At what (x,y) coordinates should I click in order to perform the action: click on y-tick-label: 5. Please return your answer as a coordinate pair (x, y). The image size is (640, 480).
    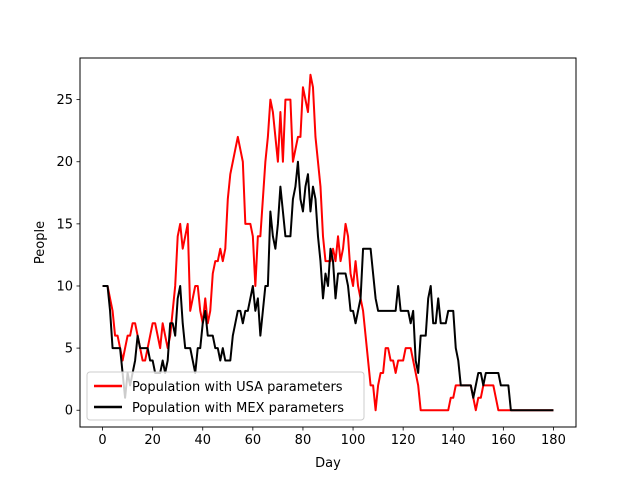
    Looking at the image, I should click on (69, 349).